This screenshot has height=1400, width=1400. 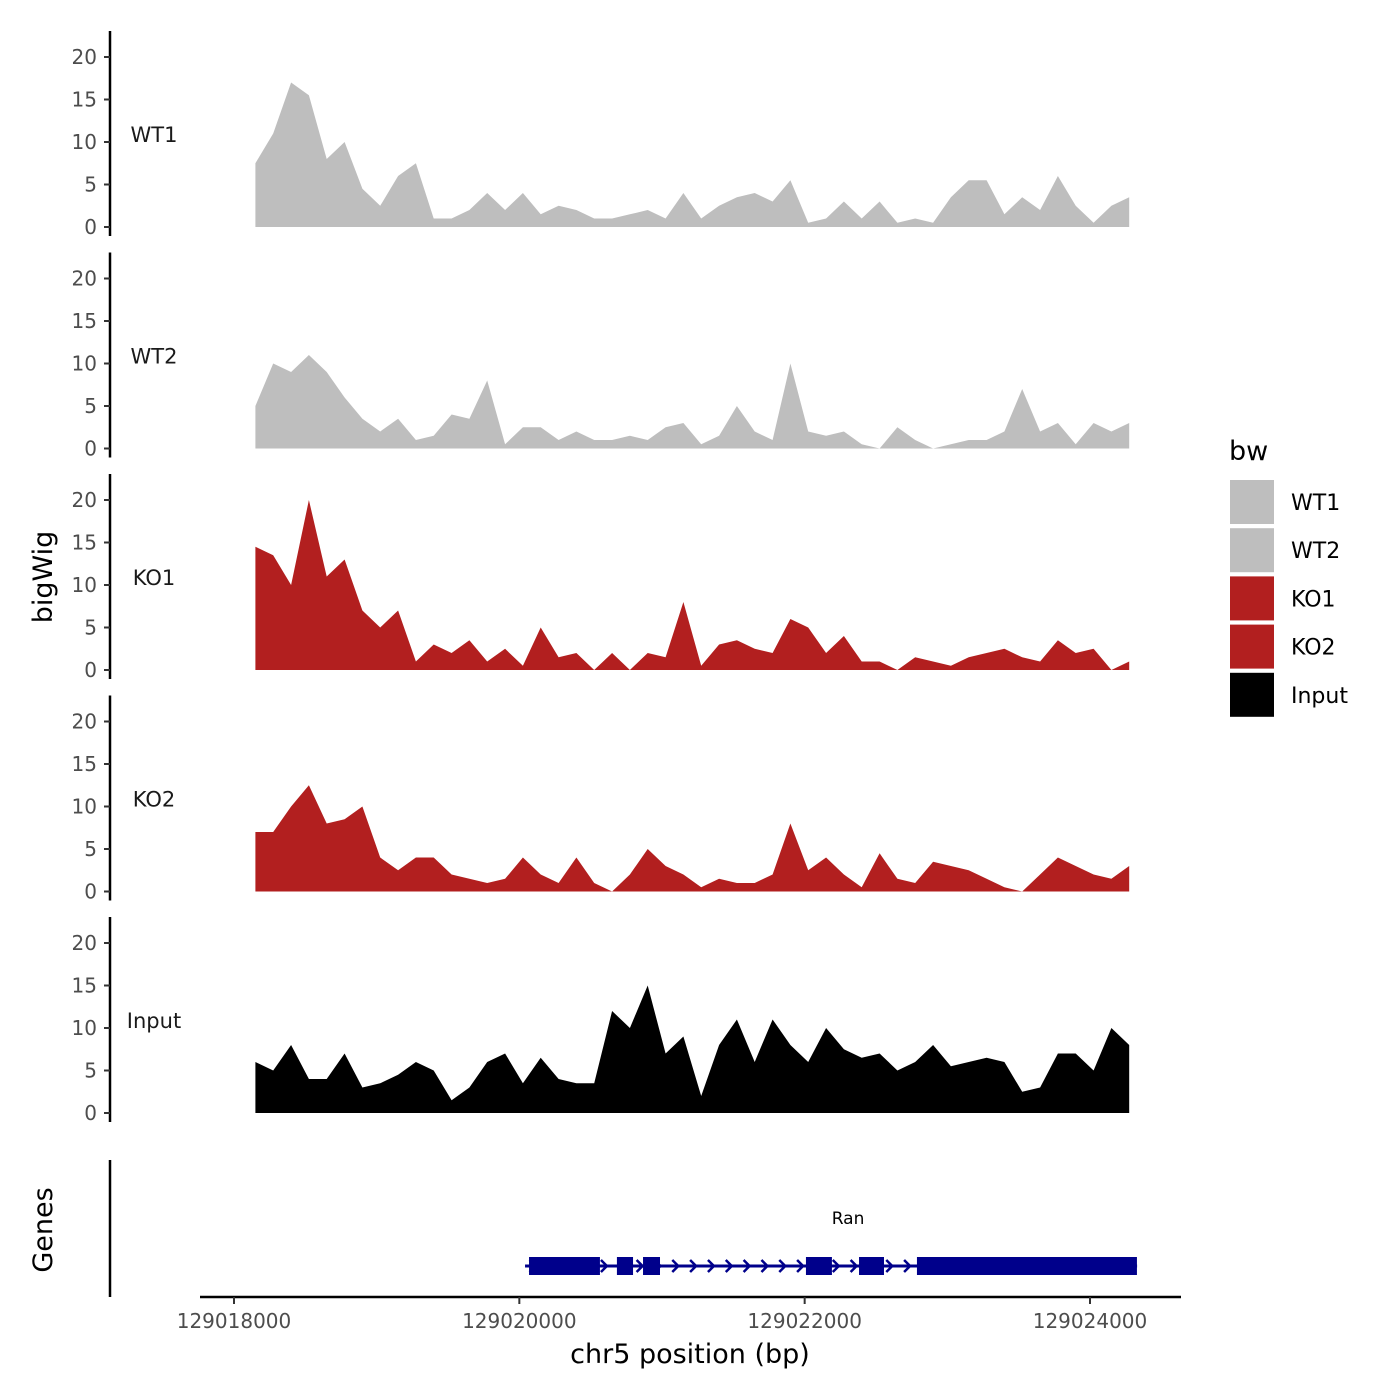 What do you see at coordinates (154, 800) in the screenshot?
I see `track-label: KO2` at bounding box center [154, 800].